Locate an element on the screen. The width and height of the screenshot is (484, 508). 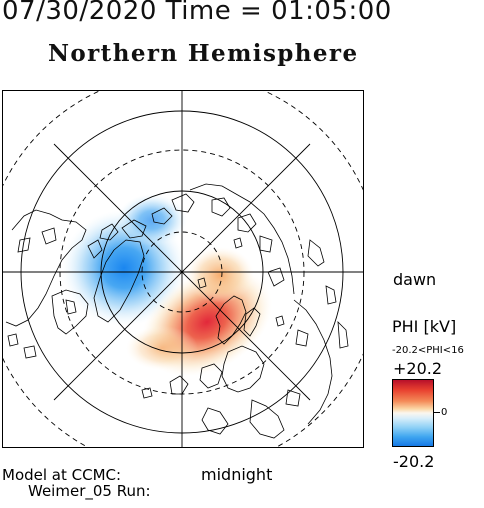
potential-negative-cell is located at coordinates (124, 260).